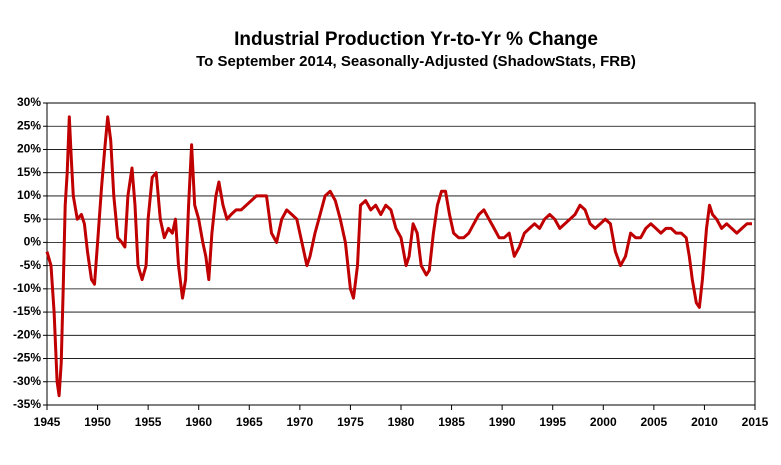 The width and height of the screenshot is (781, 465). I want to click on x-tick-label: 2010, so click(704, 422).